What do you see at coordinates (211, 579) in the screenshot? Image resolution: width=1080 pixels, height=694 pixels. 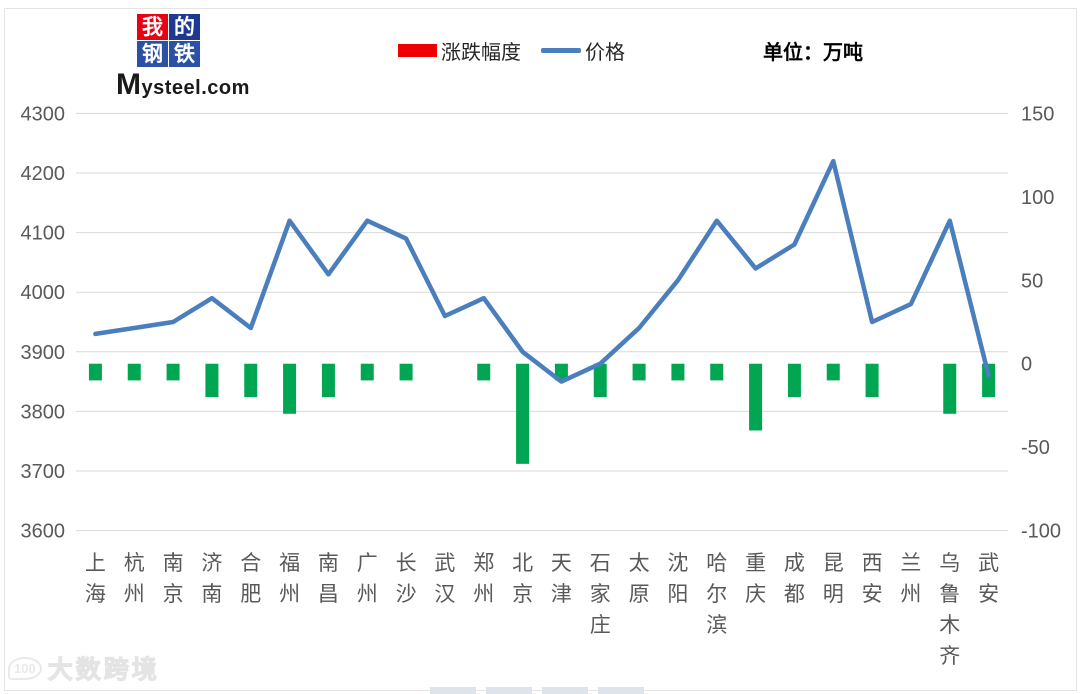 I see `x-axis-label: 济南` at bounding box center [211, 579].